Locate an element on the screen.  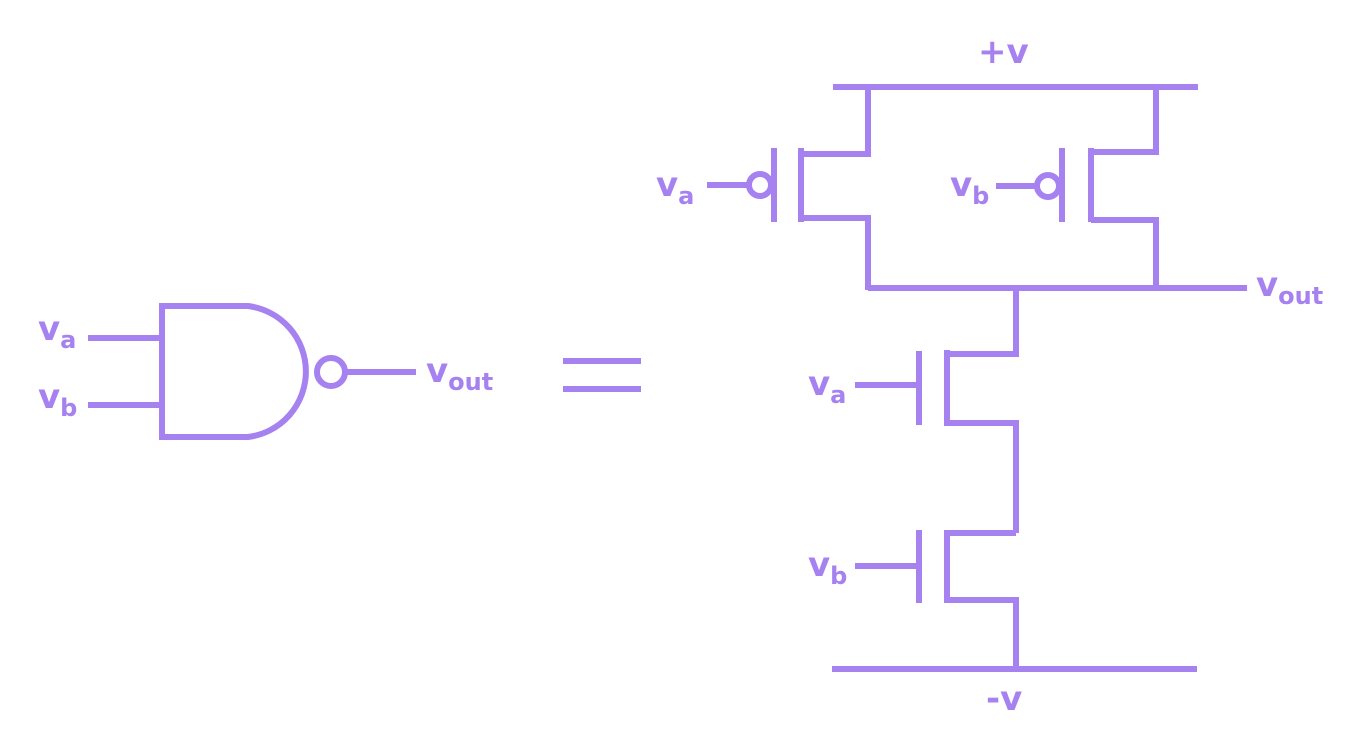
positive-supply-label: +v is located at coordinates (1003, 52).